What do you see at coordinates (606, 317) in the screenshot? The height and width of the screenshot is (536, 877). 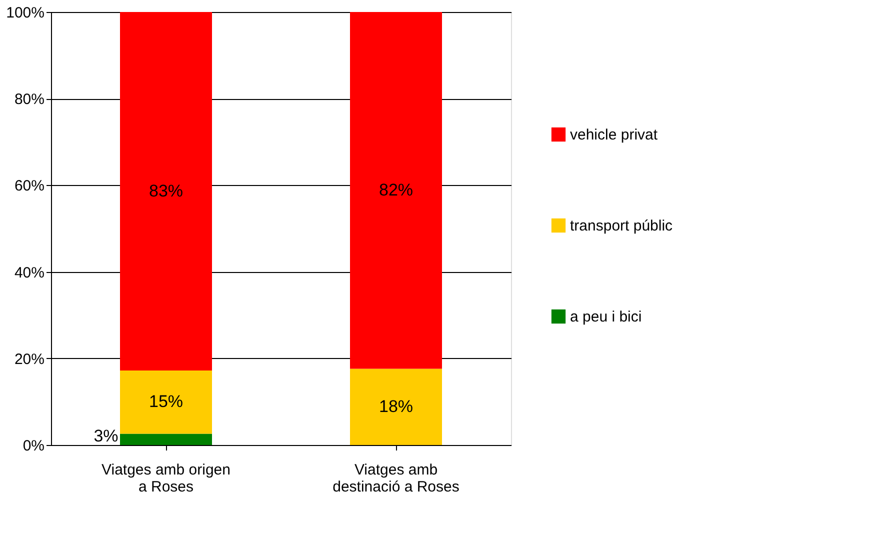 I see `legend-label: a peu i bici` at bounding box center [606, 317].